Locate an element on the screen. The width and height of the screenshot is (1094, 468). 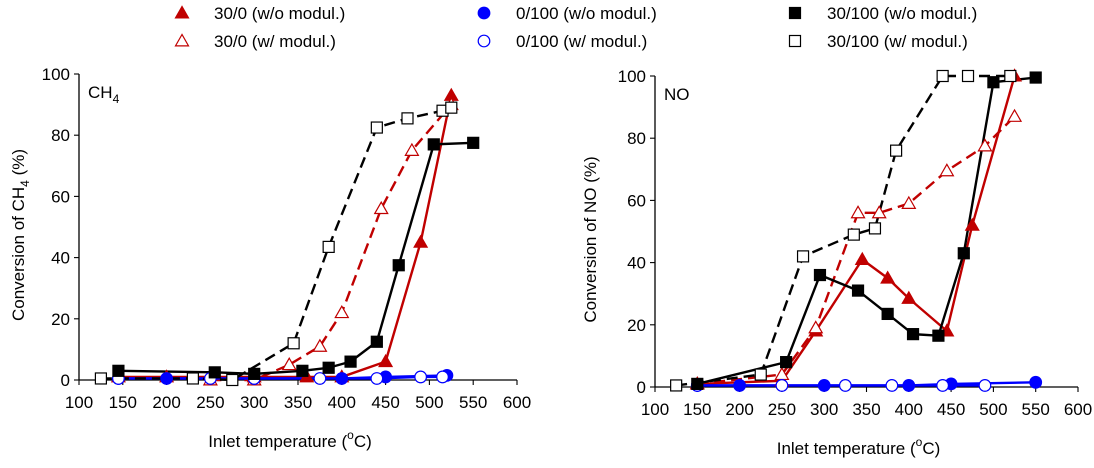
series-line-b is located at coordinates (331, 242).